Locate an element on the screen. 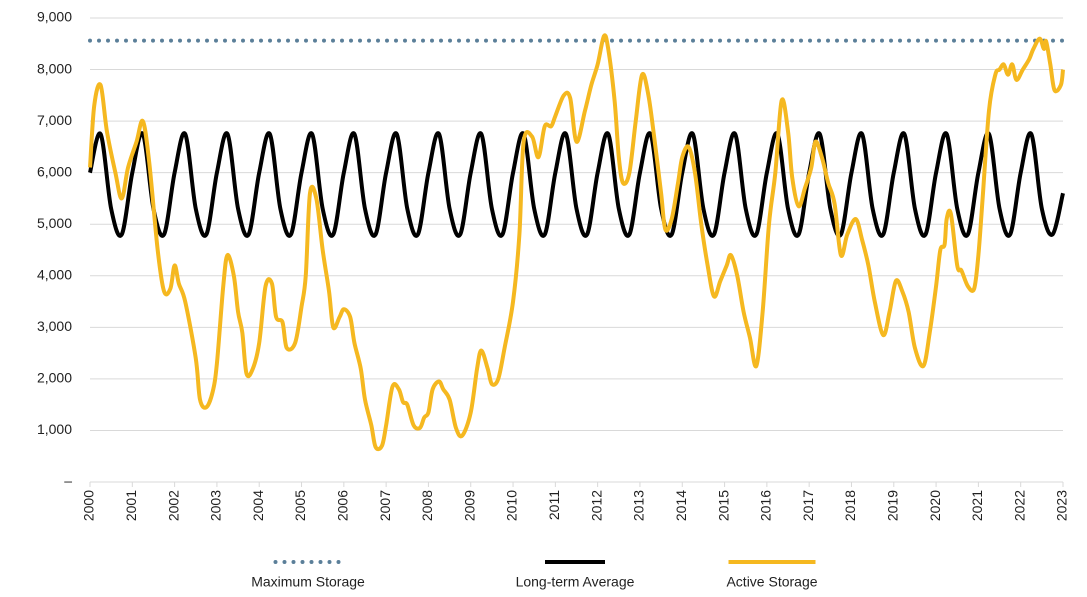  x-tick-label: 2020 is located at coordinates (935, 505).